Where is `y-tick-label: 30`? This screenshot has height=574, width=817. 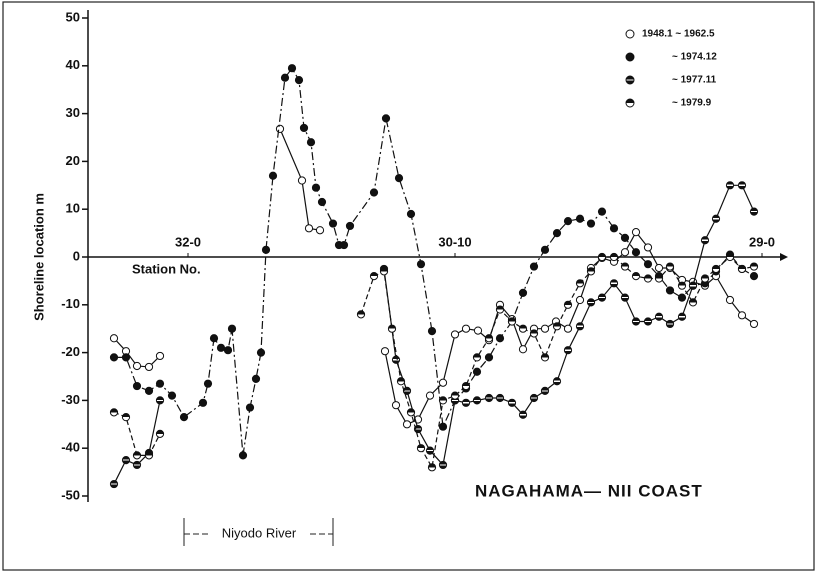
y-tick-label: 30 is located at coordinates (73, 112).